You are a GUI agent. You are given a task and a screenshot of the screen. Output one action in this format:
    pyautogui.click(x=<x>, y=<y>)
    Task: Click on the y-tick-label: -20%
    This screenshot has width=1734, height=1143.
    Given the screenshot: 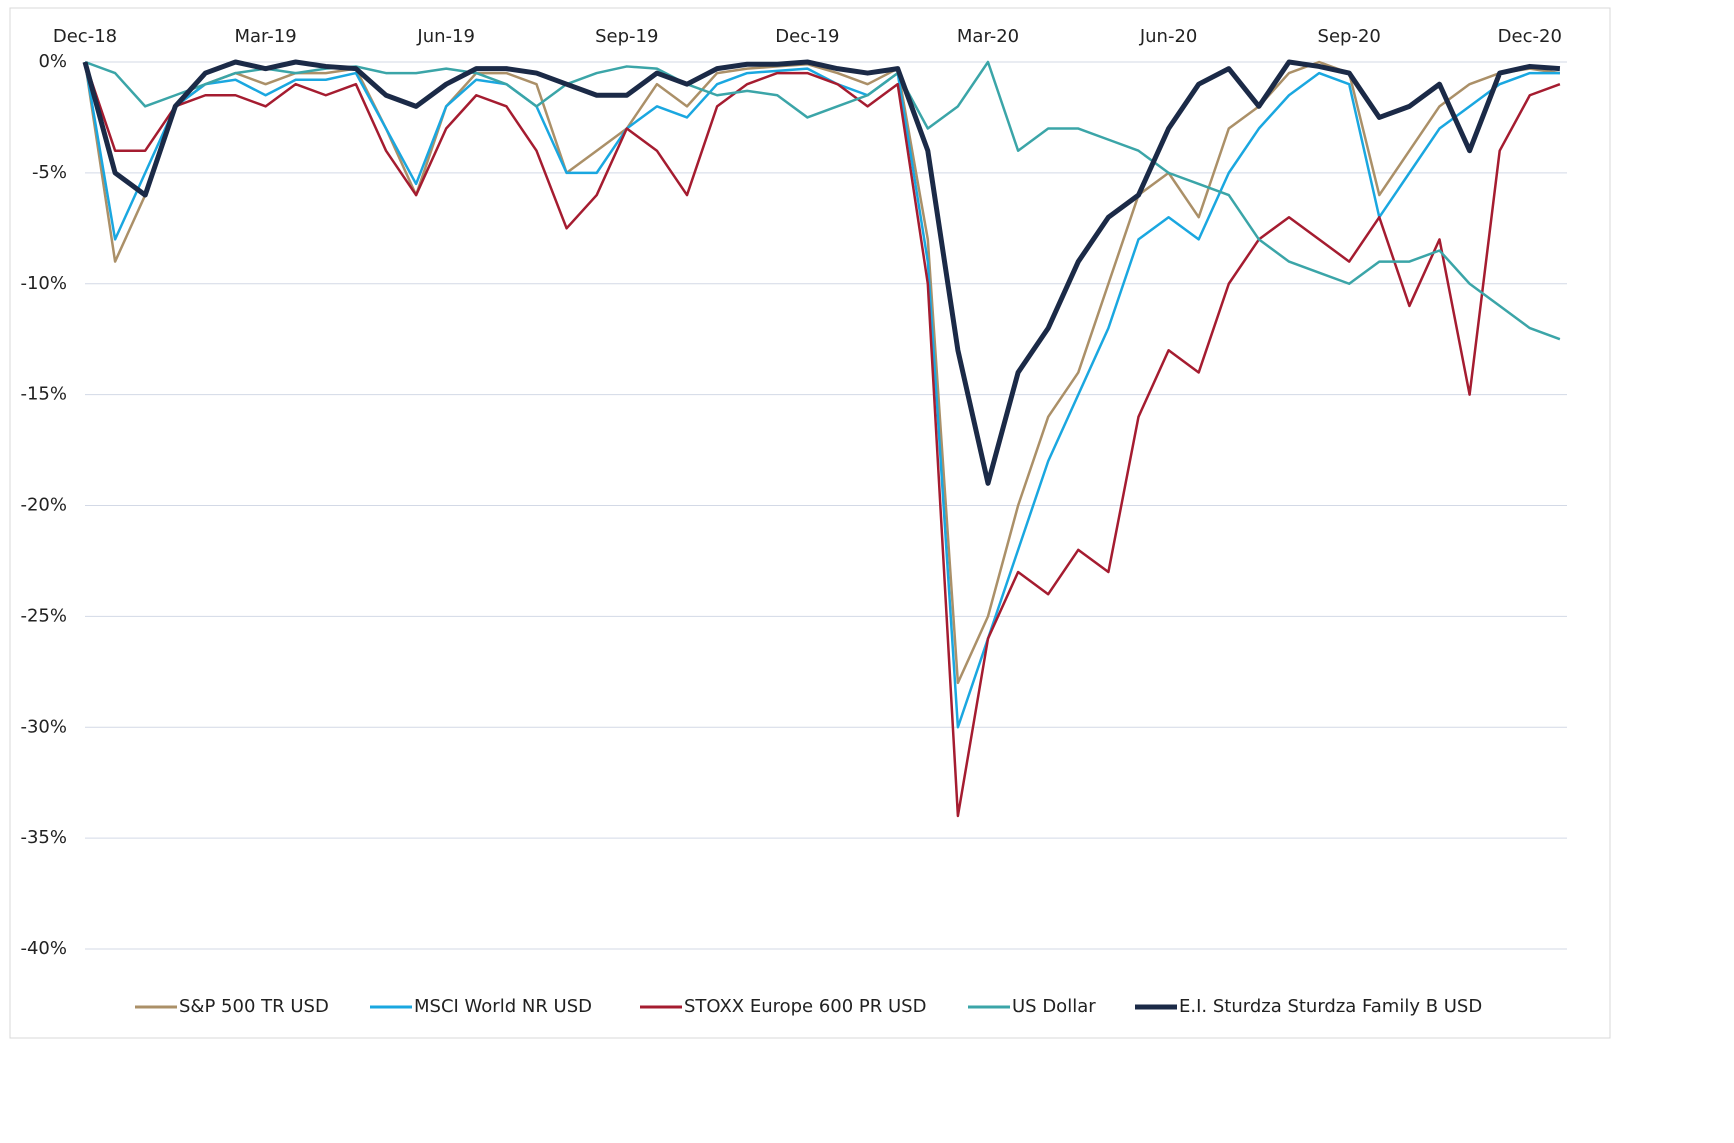 What is the action you would take?
    pyautogui.click(x=43, y=505)
    